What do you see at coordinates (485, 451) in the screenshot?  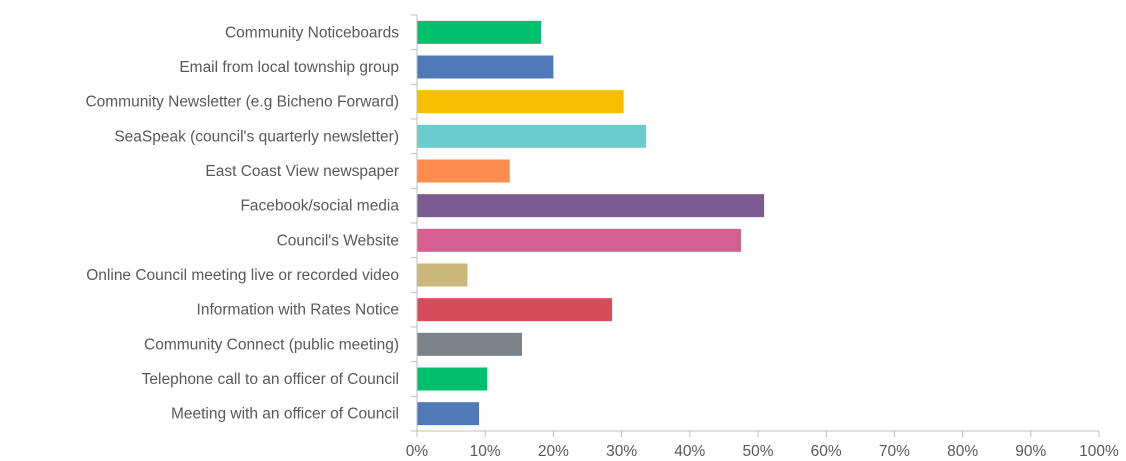 I see `x-tick-label: 10%` at bounding box center [485, 451].